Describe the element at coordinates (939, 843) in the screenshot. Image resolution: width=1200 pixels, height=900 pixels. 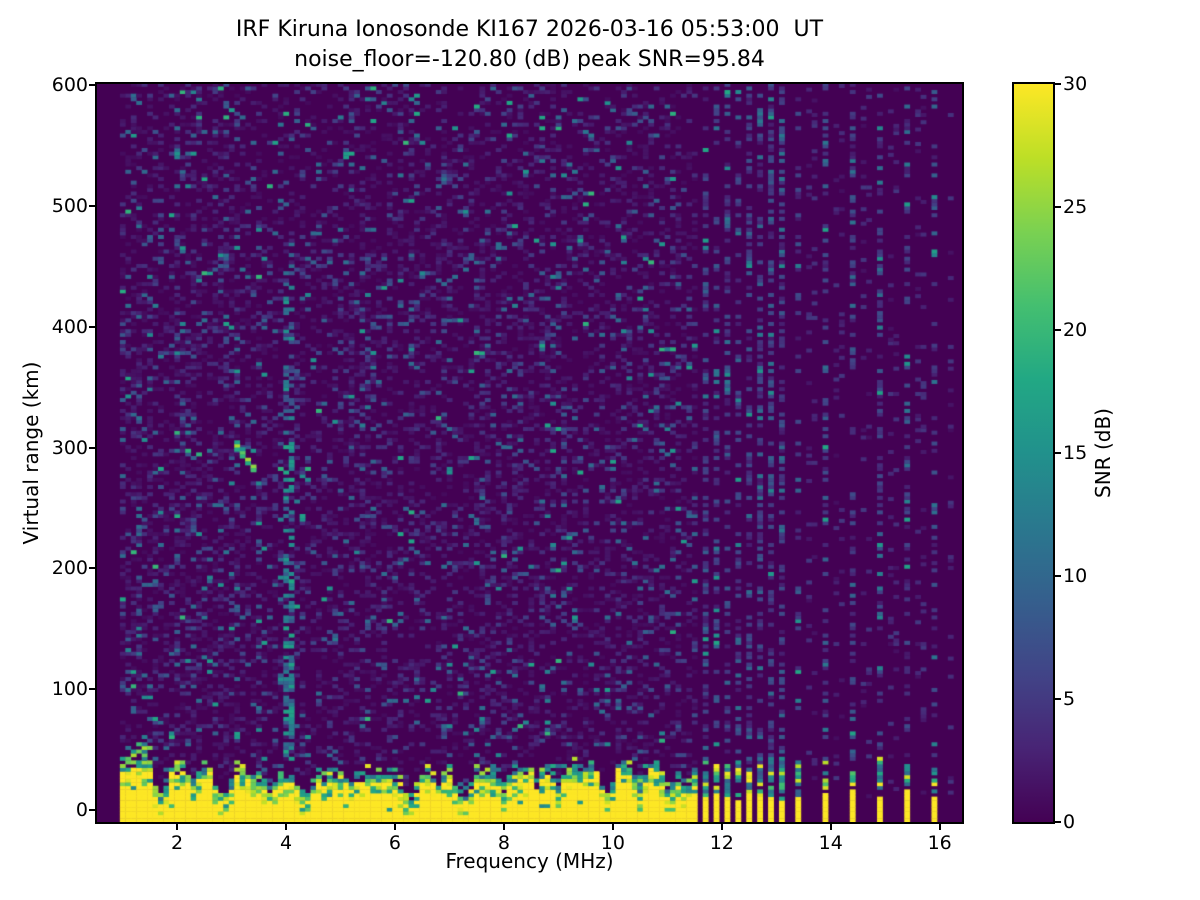
I see `x-tick-label: 16` at that location.